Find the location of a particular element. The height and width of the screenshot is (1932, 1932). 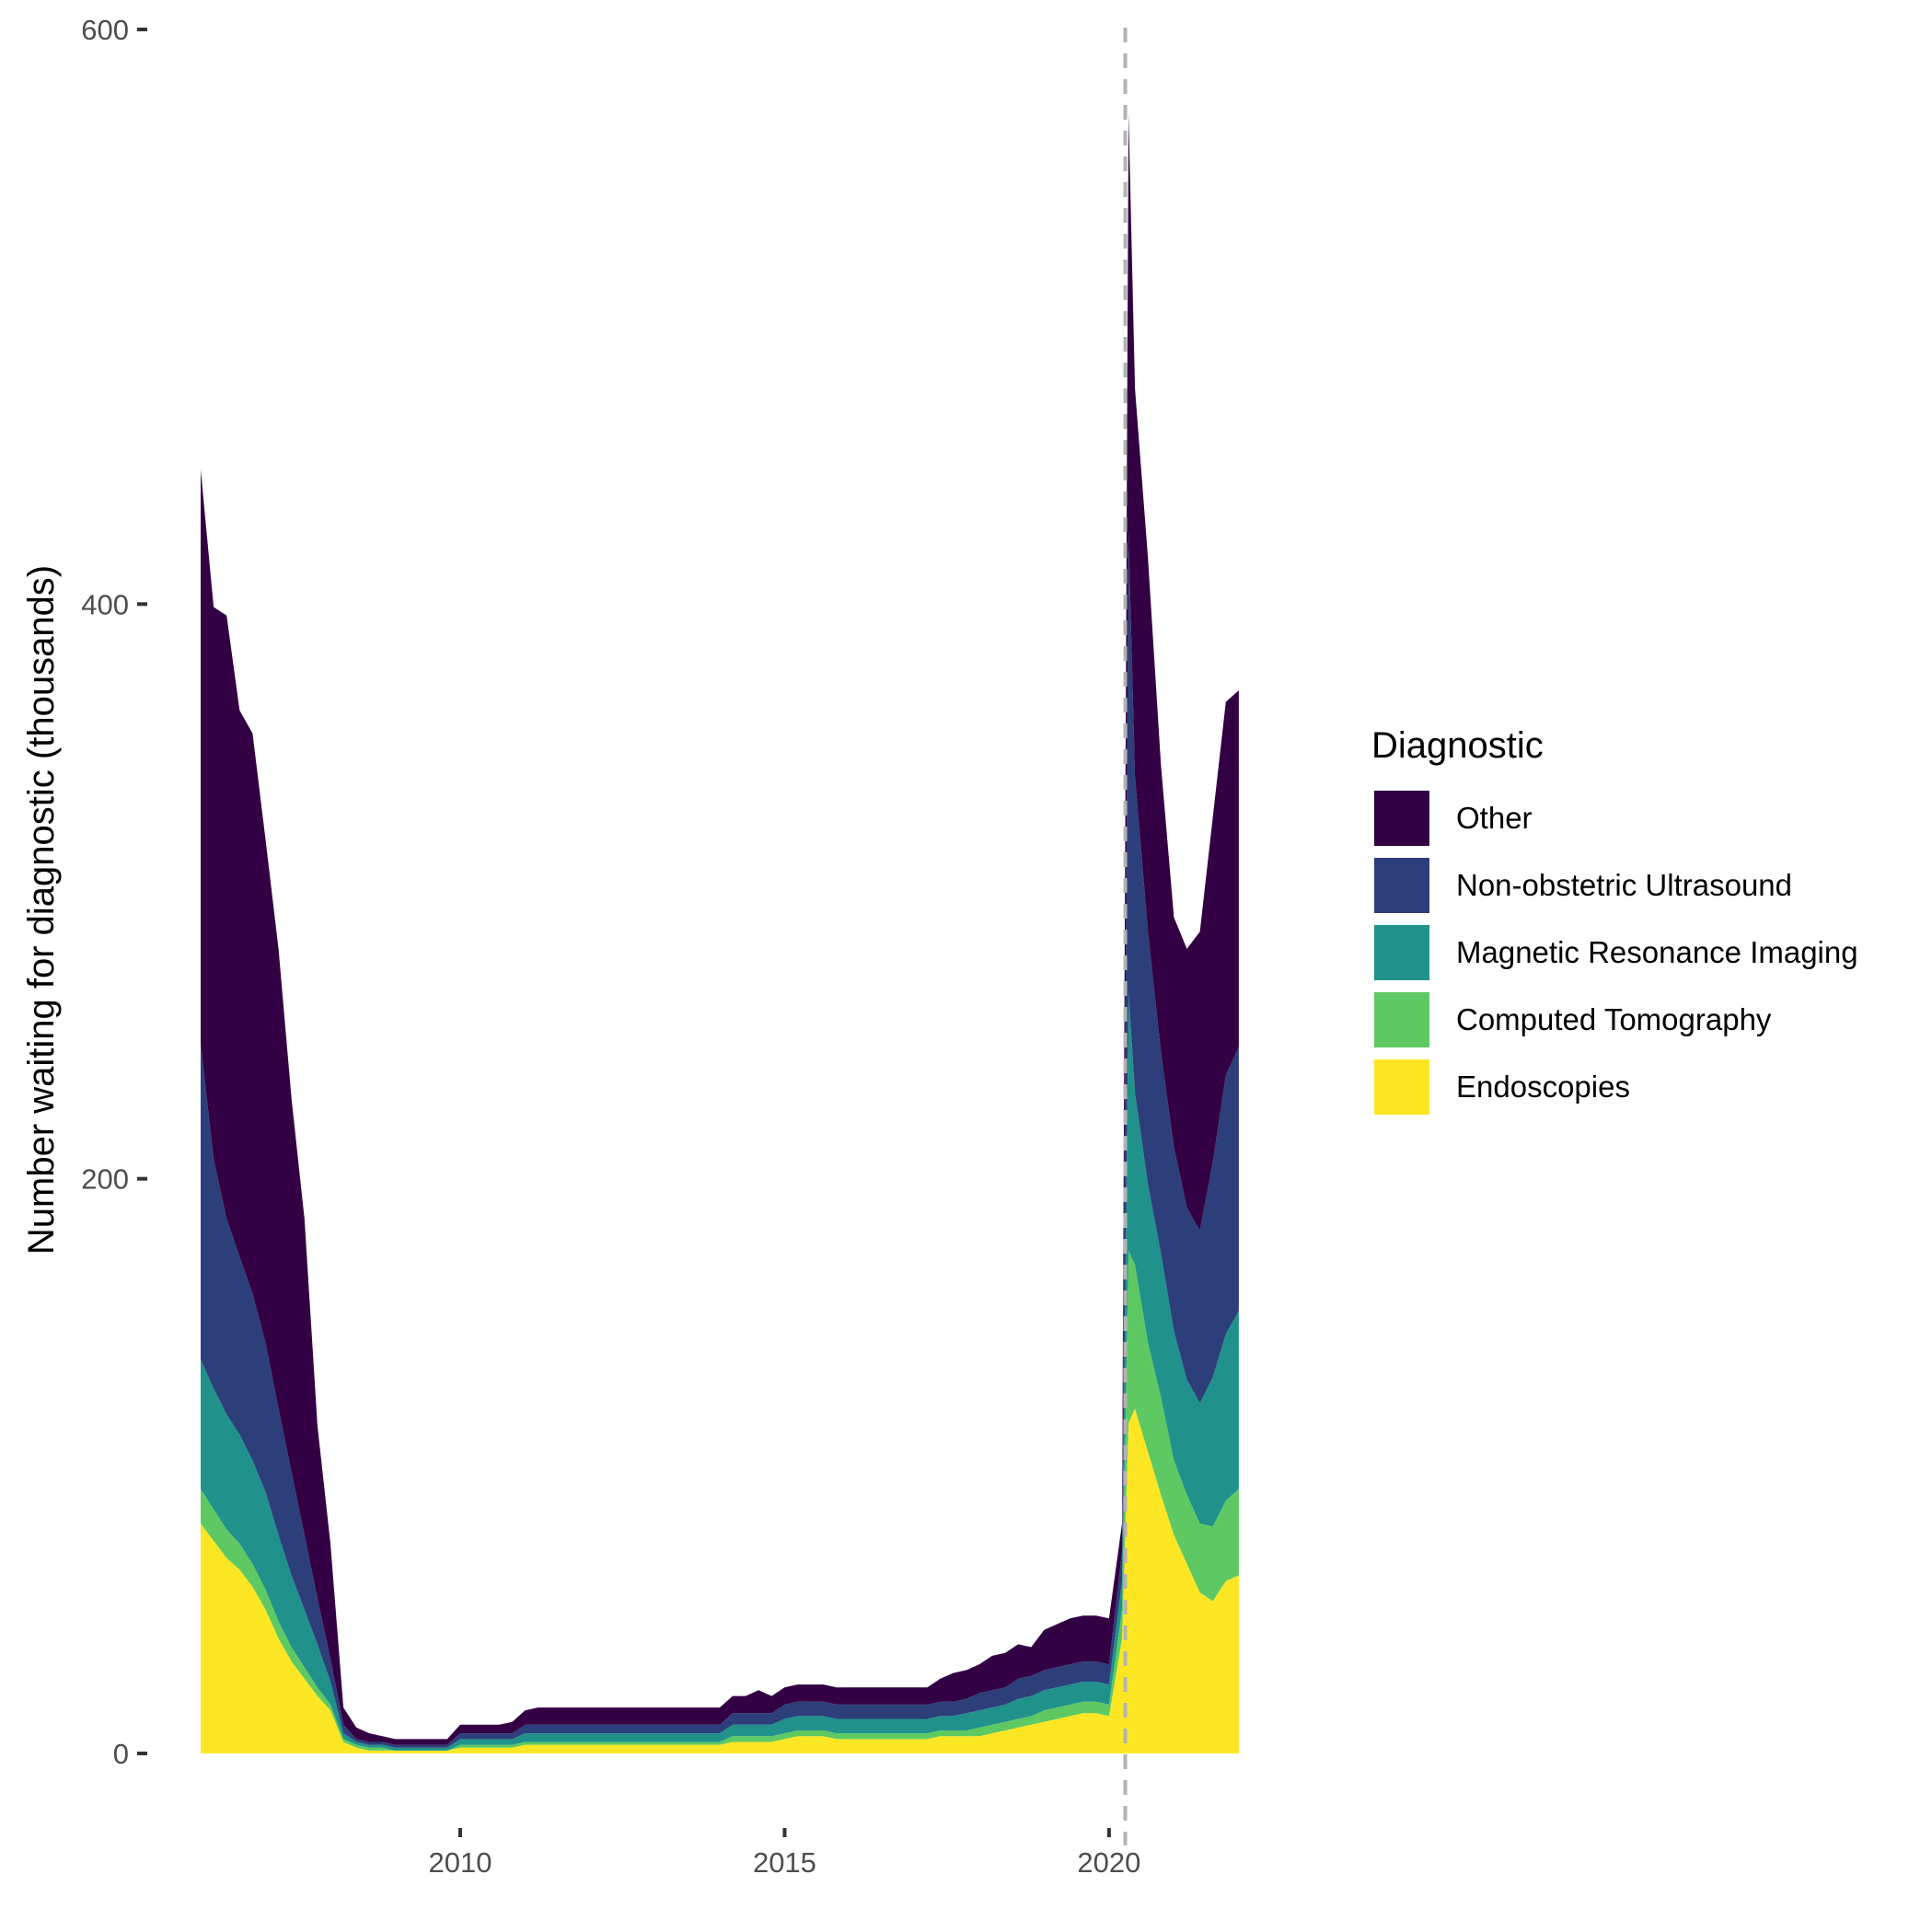

y-axis: 0 200 400 600 is located at coordinates (114, 892).